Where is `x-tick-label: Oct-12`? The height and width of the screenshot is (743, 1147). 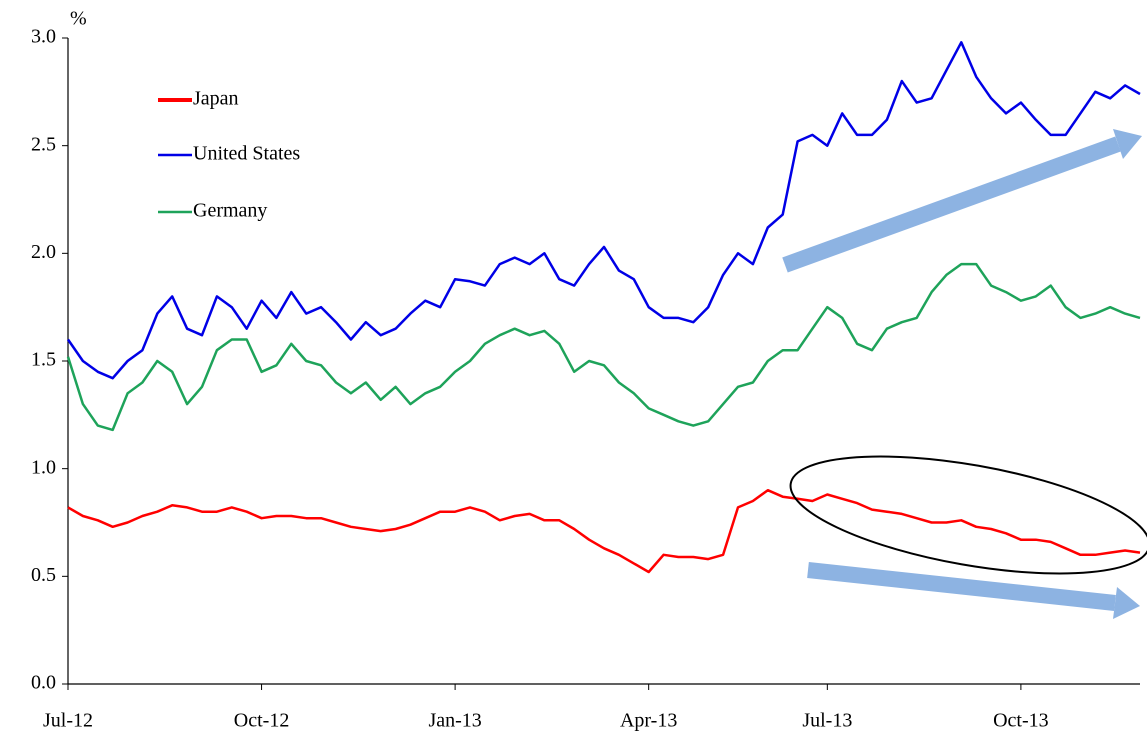
x-tick-label: Oct-12 is located at coordinates (262, 721).